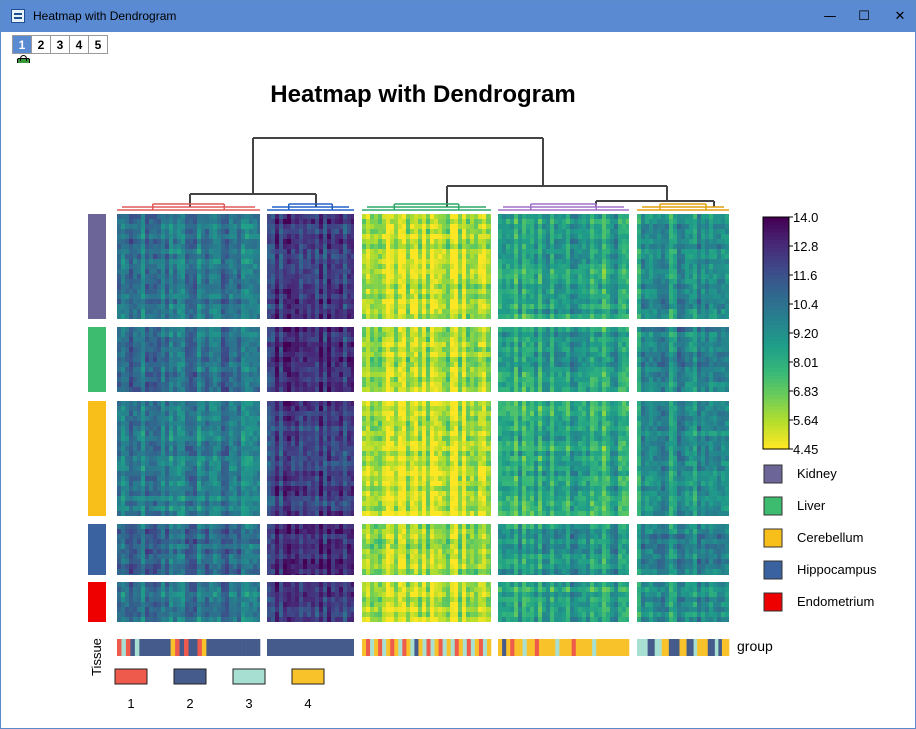  What do you see at coordinates (22, 44) in the screenshot?
I see `page-tab-1: 1` at bounding box center [22, 44].